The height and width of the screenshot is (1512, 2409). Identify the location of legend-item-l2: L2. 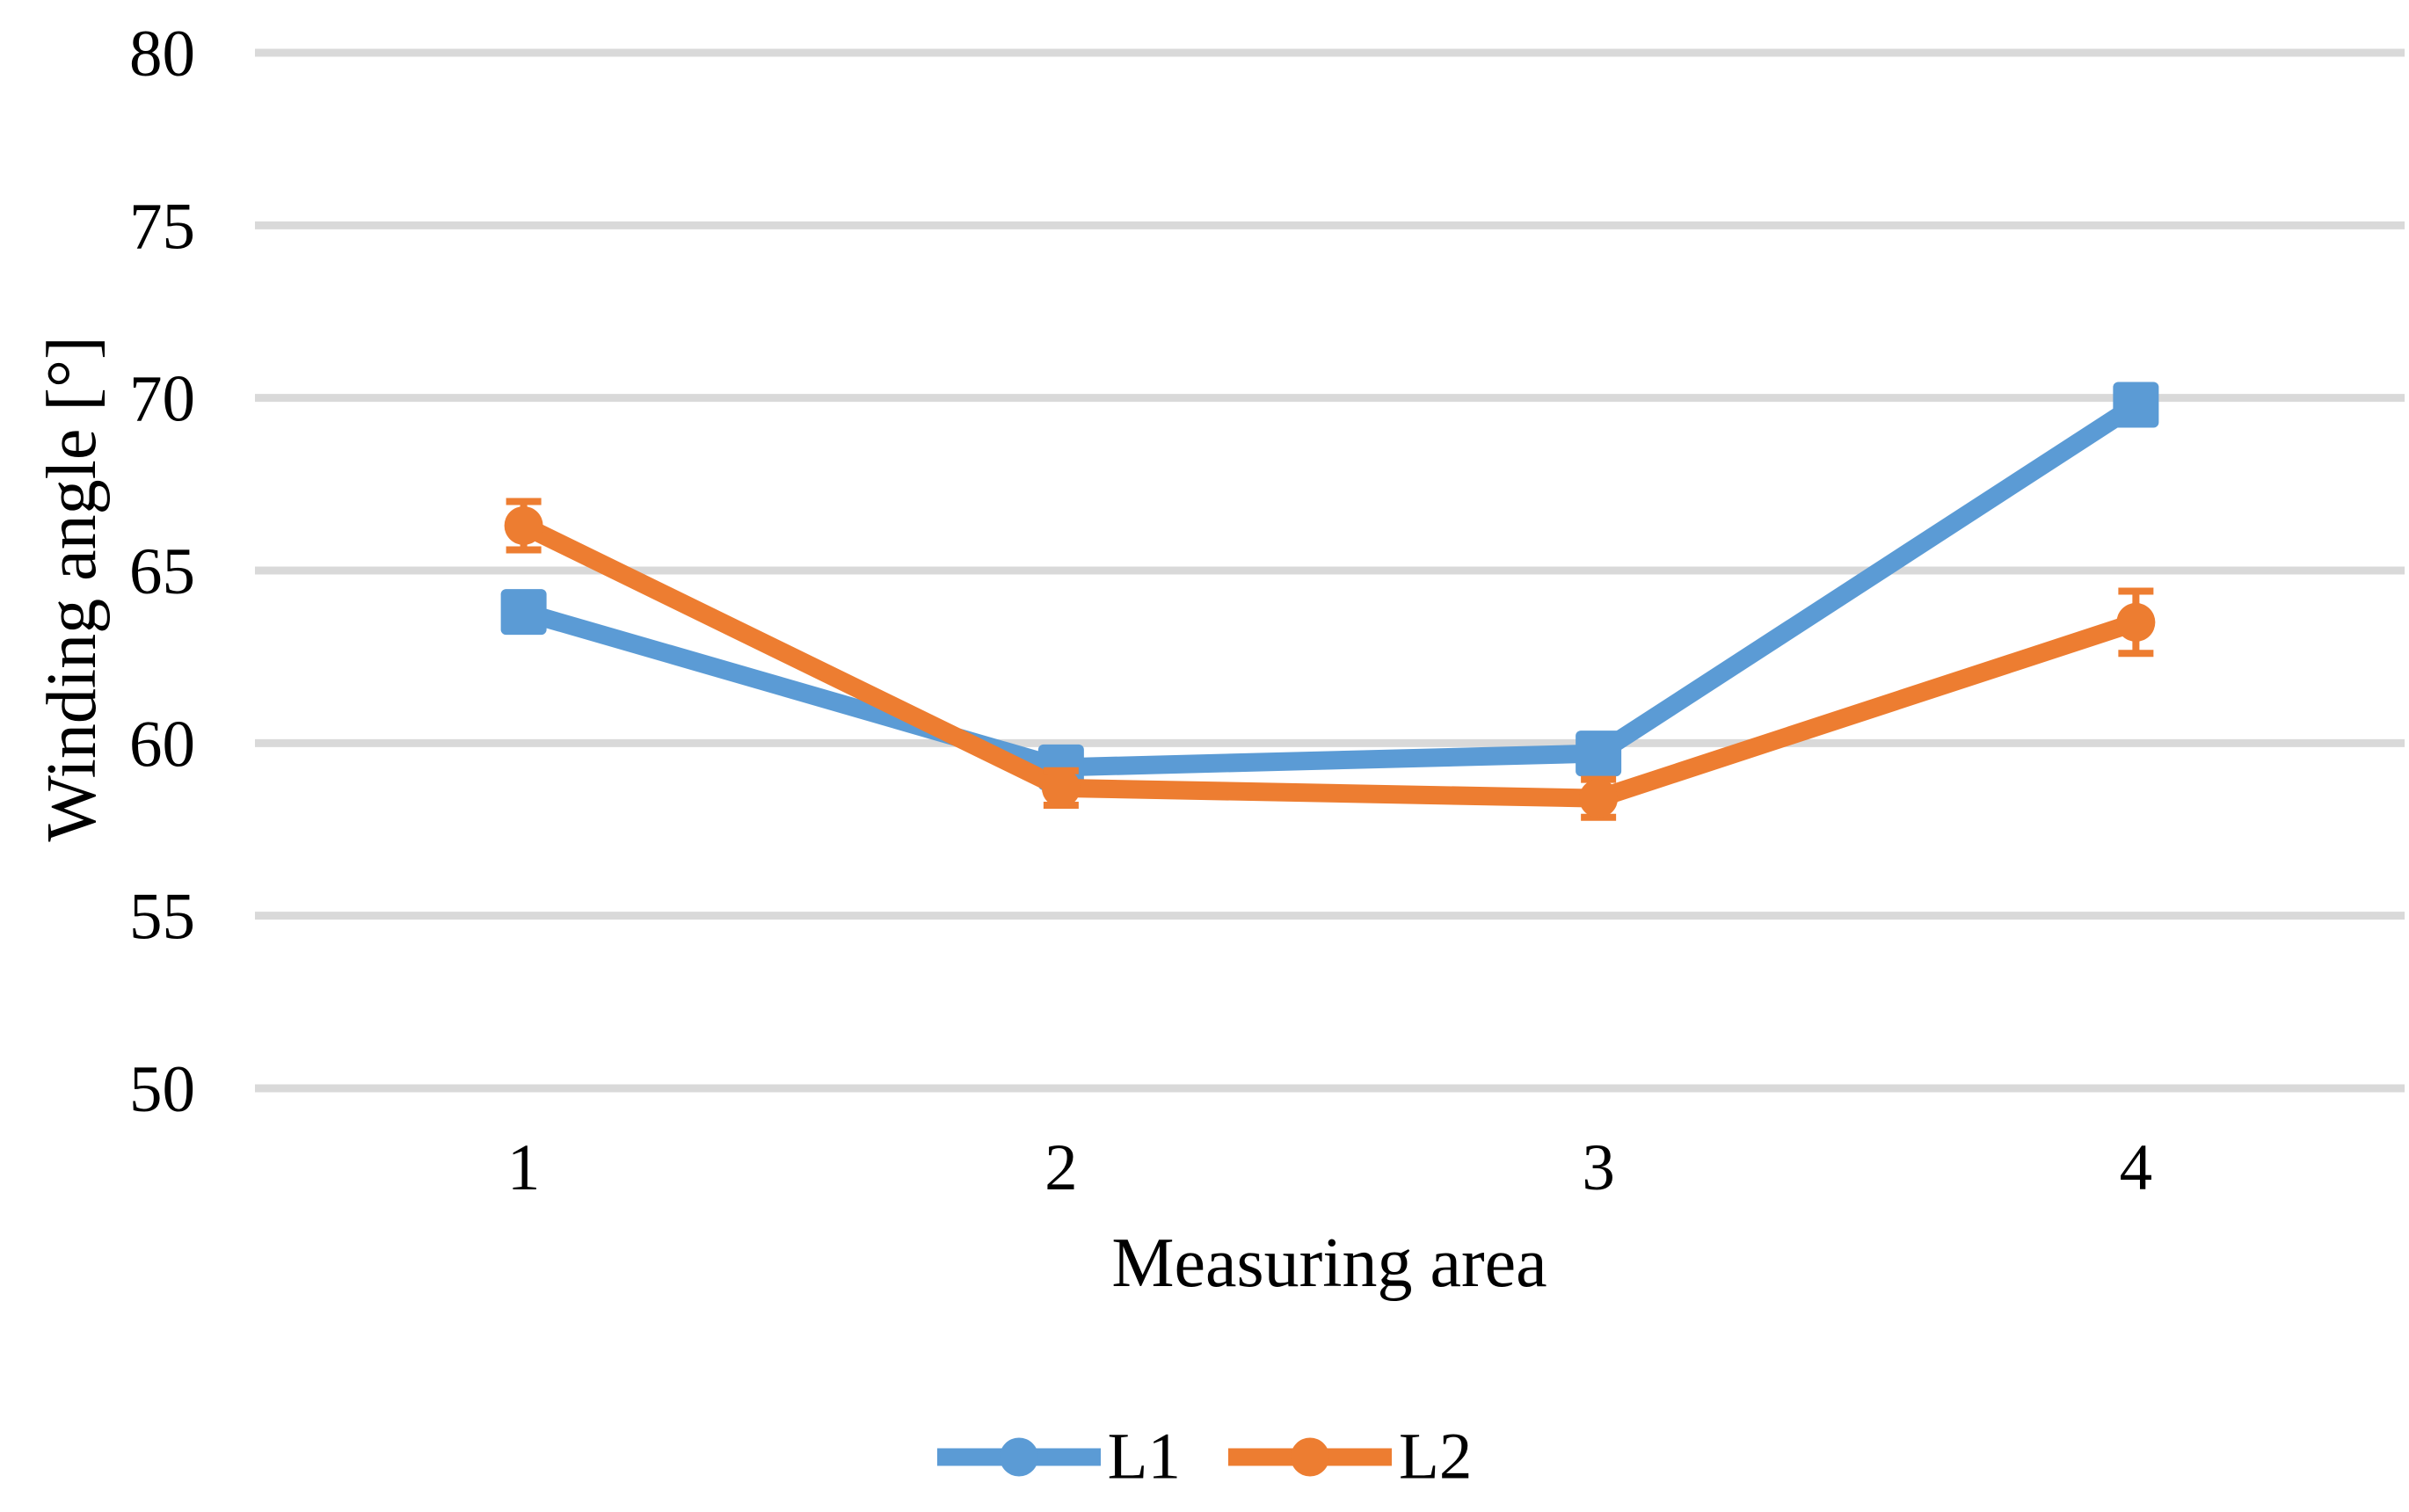
(1350, 1457).